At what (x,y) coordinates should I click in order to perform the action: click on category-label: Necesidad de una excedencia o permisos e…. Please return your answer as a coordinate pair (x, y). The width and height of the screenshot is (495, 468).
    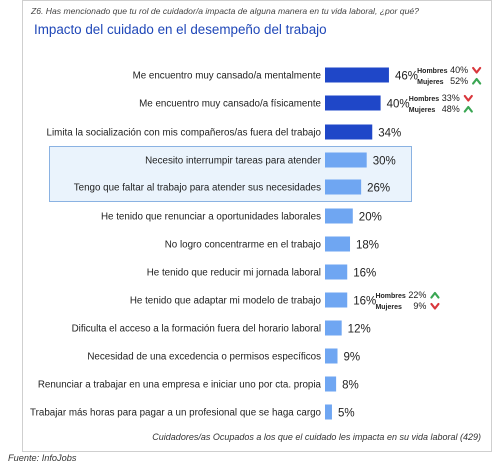
    Looking at the image, I should click on (204, 357).